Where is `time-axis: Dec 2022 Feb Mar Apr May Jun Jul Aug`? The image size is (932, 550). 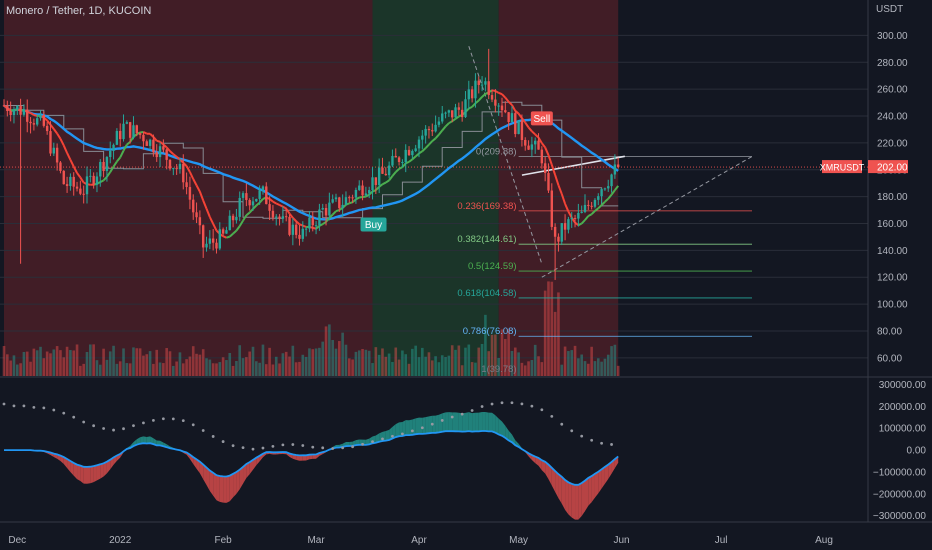
time-axis: Dec 2022 Feb Mar Apr May Jun Jul Aug is located at coordinates (420, 540).